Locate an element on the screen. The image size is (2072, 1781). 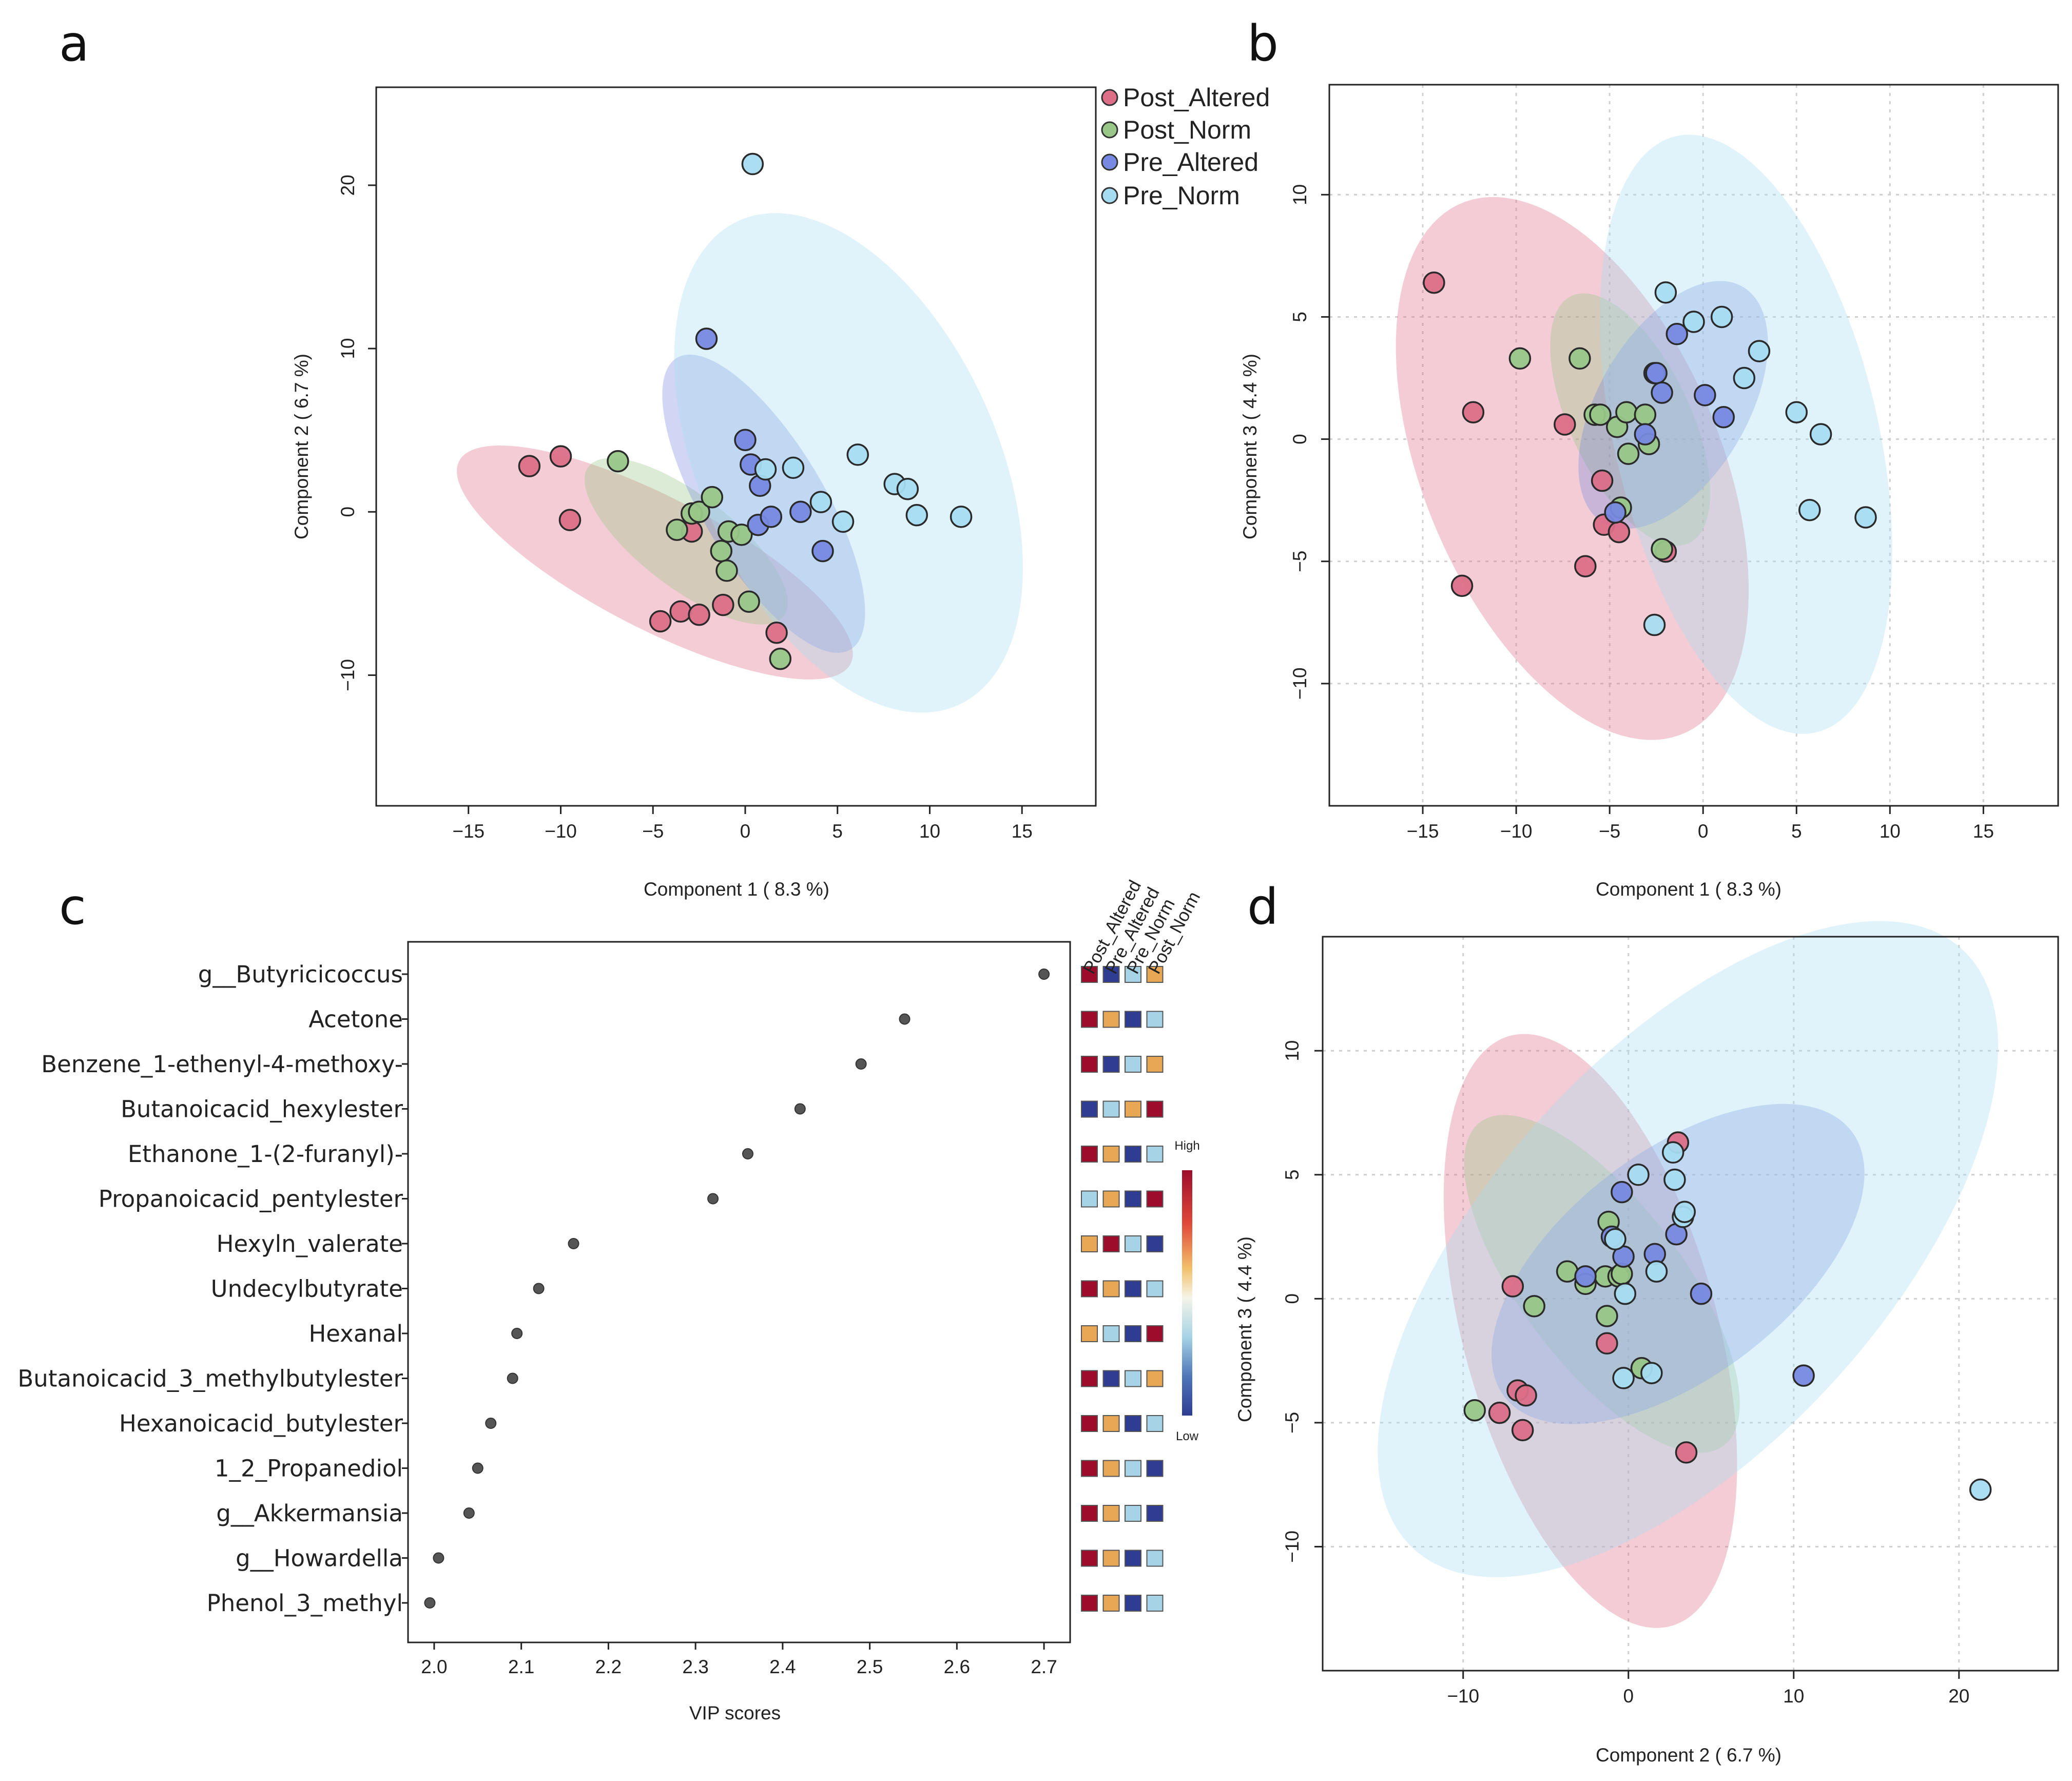
panel-a-frame is located at coordinates (736, 446).